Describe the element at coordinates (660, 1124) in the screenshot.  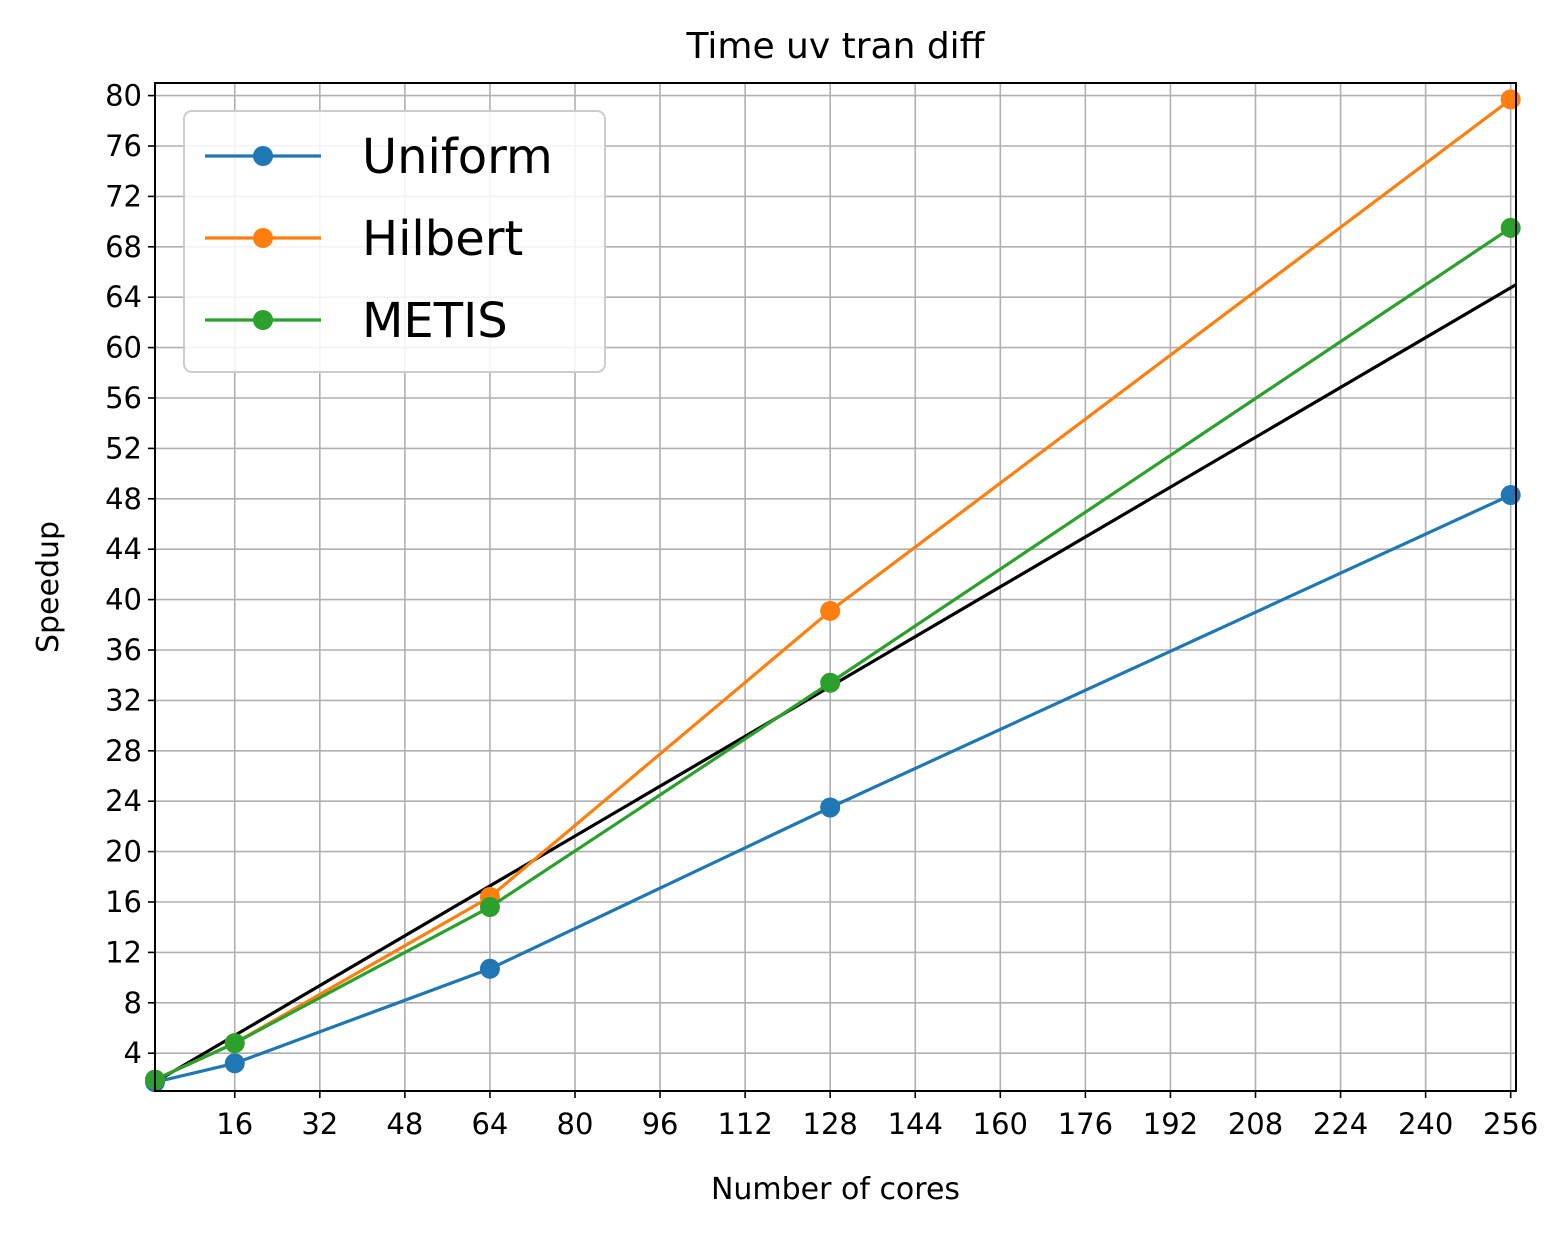
I see `x-tick-label: 96` at that location.